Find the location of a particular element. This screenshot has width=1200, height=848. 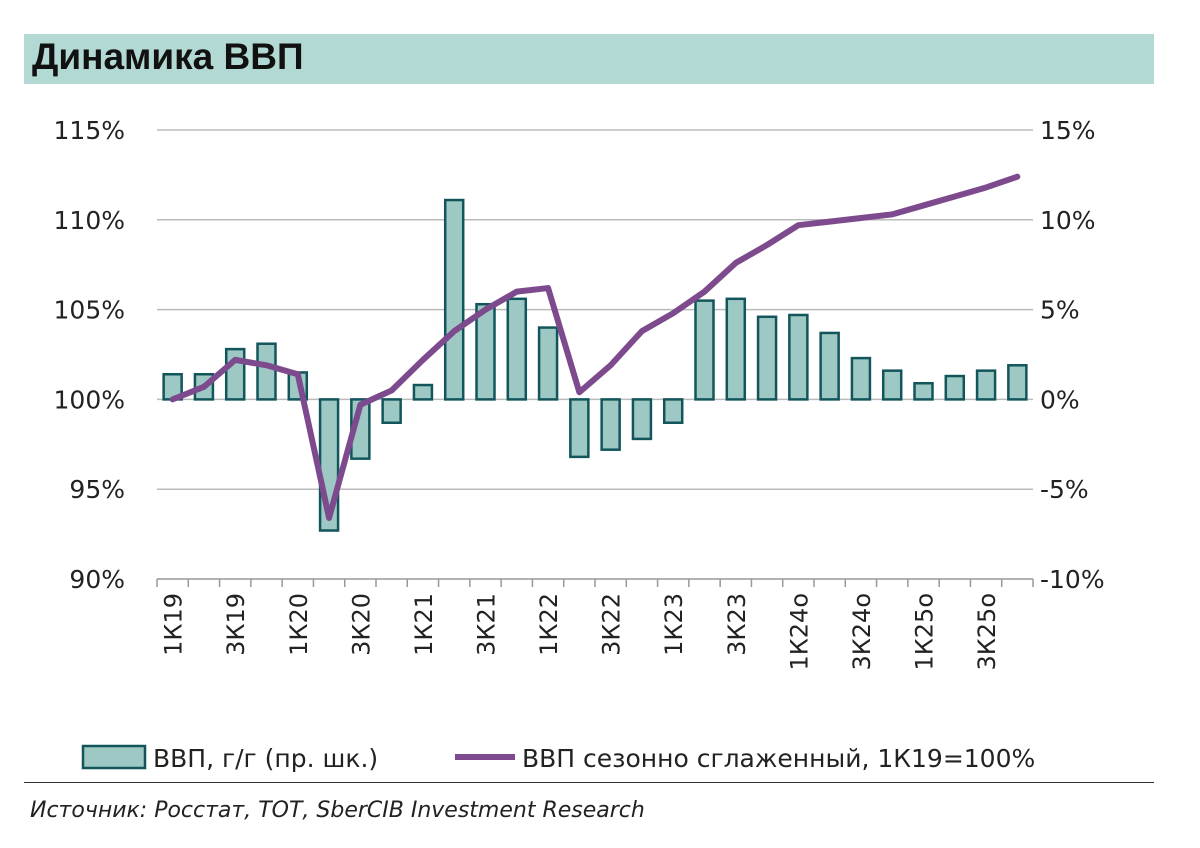

bar-1К23 is located at coordinates (673, 411).